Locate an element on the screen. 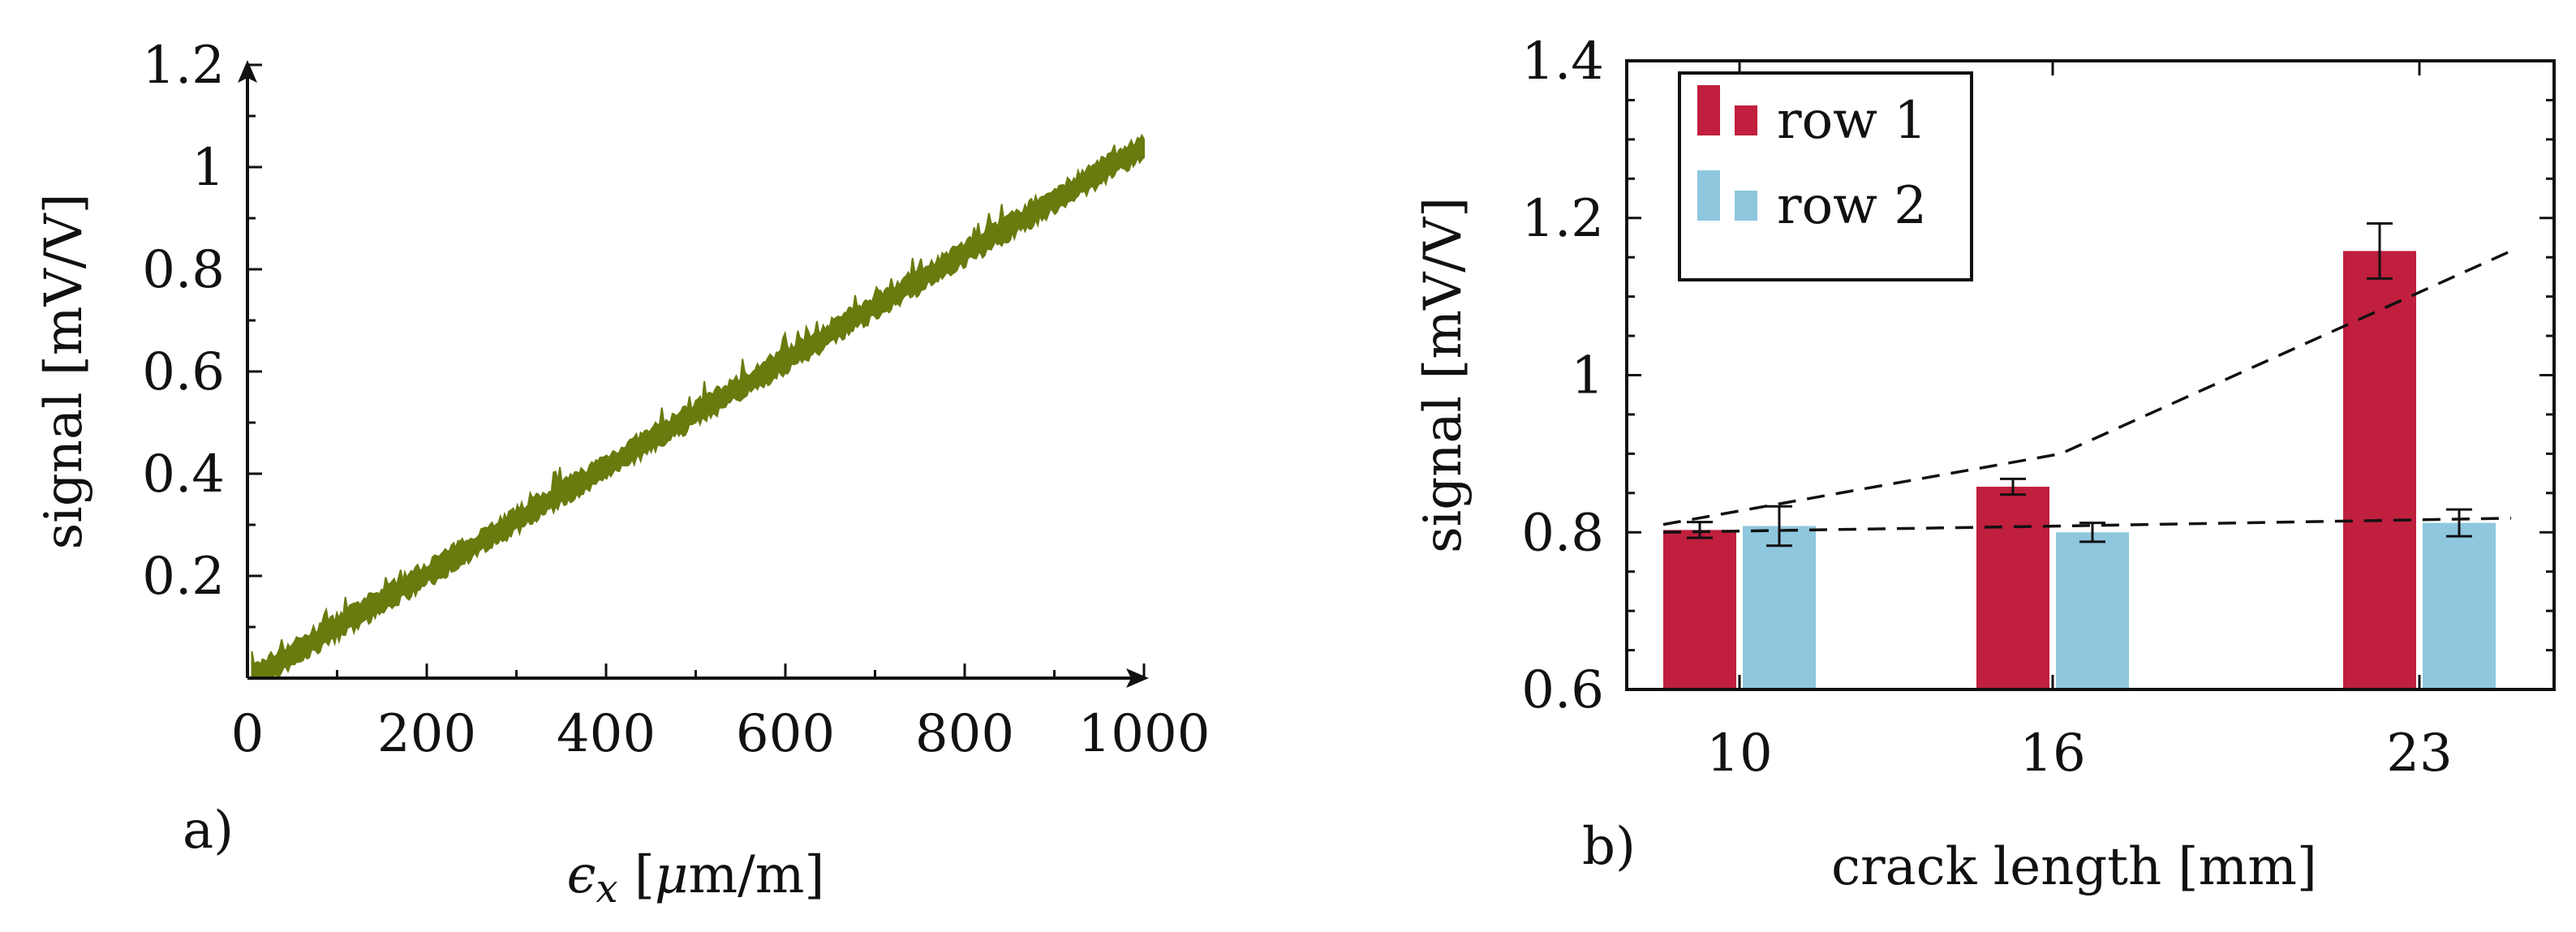 This screenshot has height=932, width=2576. panel-b-legend: row 1 row 2 is located at coordinates (1825, 176).